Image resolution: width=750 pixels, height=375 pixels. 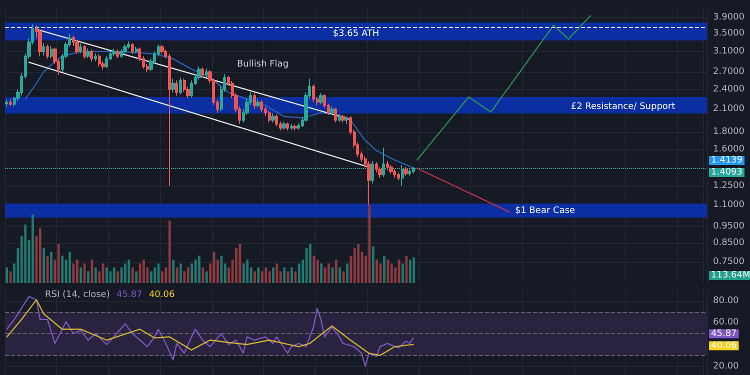 I want to click on band-label: $3.65 ATH, so click(x=356, y=33).